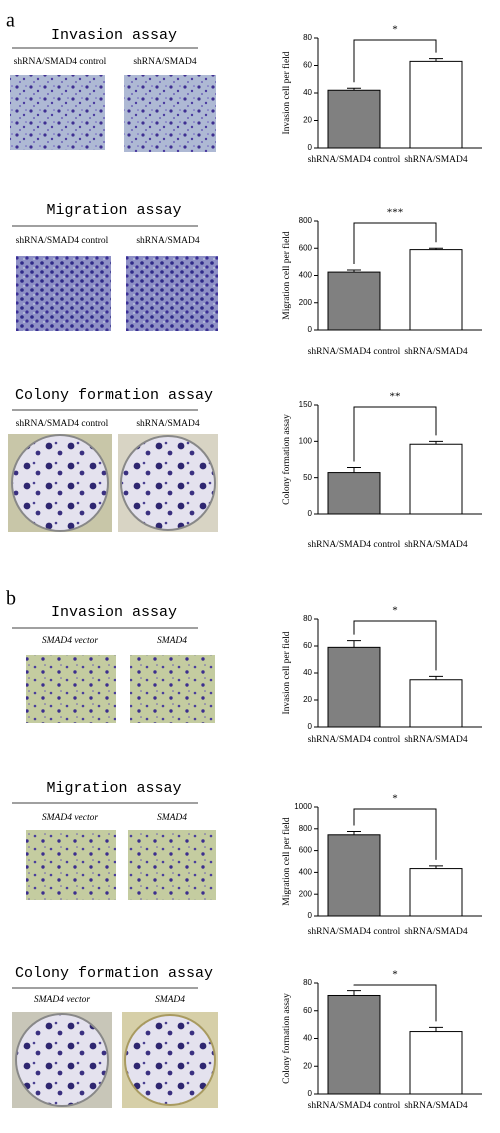 Image resolution: width=500 pixels, height=1133 pixels. Describe the element at coordinates (395, 397) in the screenshot. I see `significance: **` at that location.